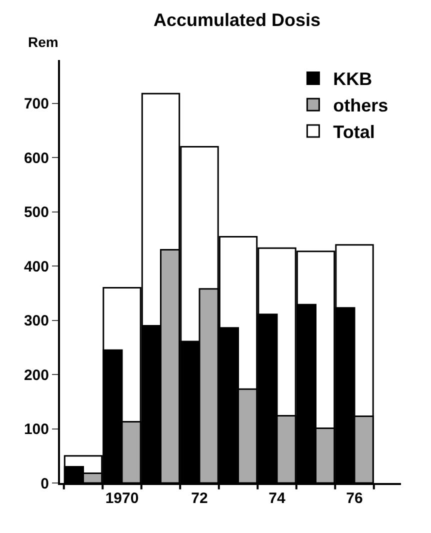 The width and height of the screenshot is (431, 533). I want to click on x-tick-label: 76, so click(354, 498).